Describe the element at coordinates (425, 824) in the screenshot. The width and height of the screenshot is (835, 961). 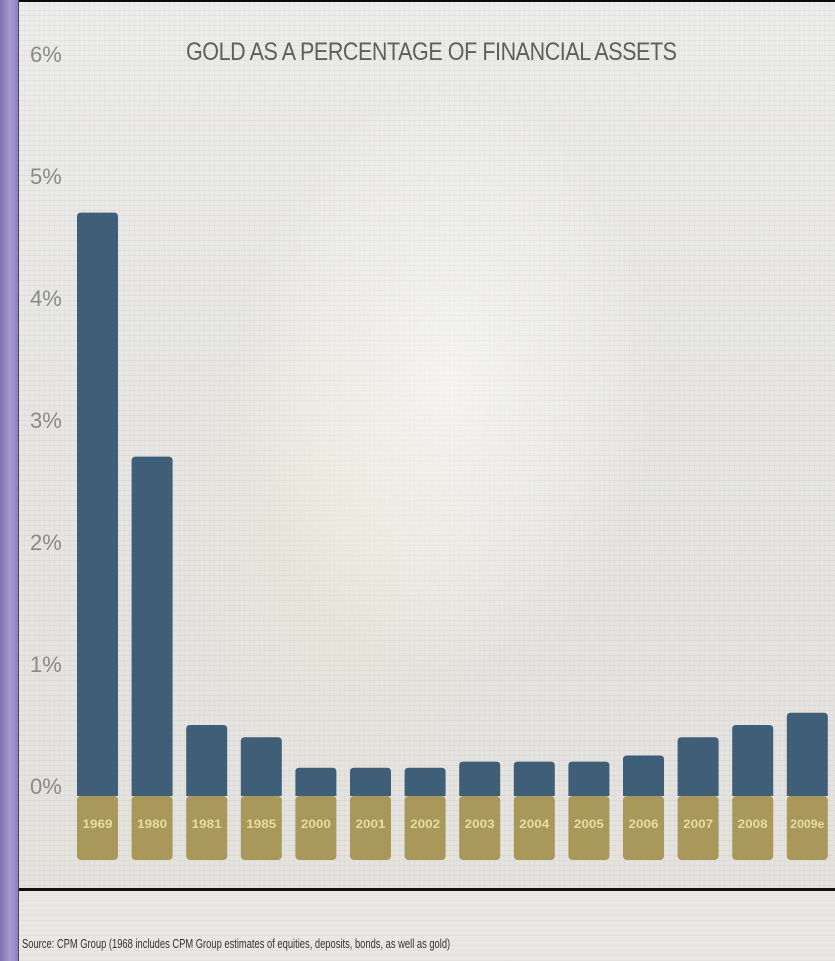
I see `x-tick-label: 2002` at that location.